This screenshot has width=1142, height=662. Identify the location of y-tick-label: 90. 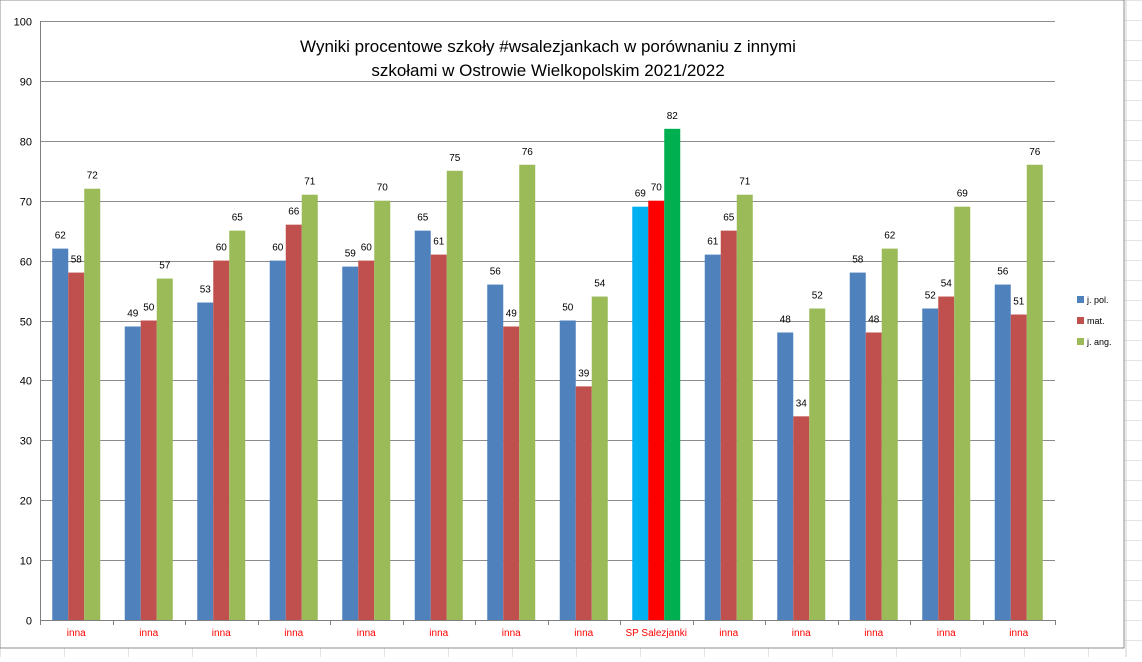
(26, 83).